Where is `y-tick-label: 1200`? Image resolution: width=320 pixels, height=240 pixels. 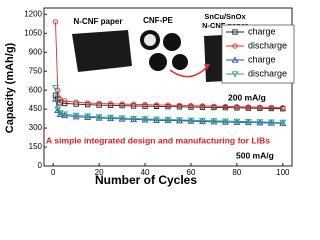 y-tick-label: 1200 is located at coordinates (33, 13).